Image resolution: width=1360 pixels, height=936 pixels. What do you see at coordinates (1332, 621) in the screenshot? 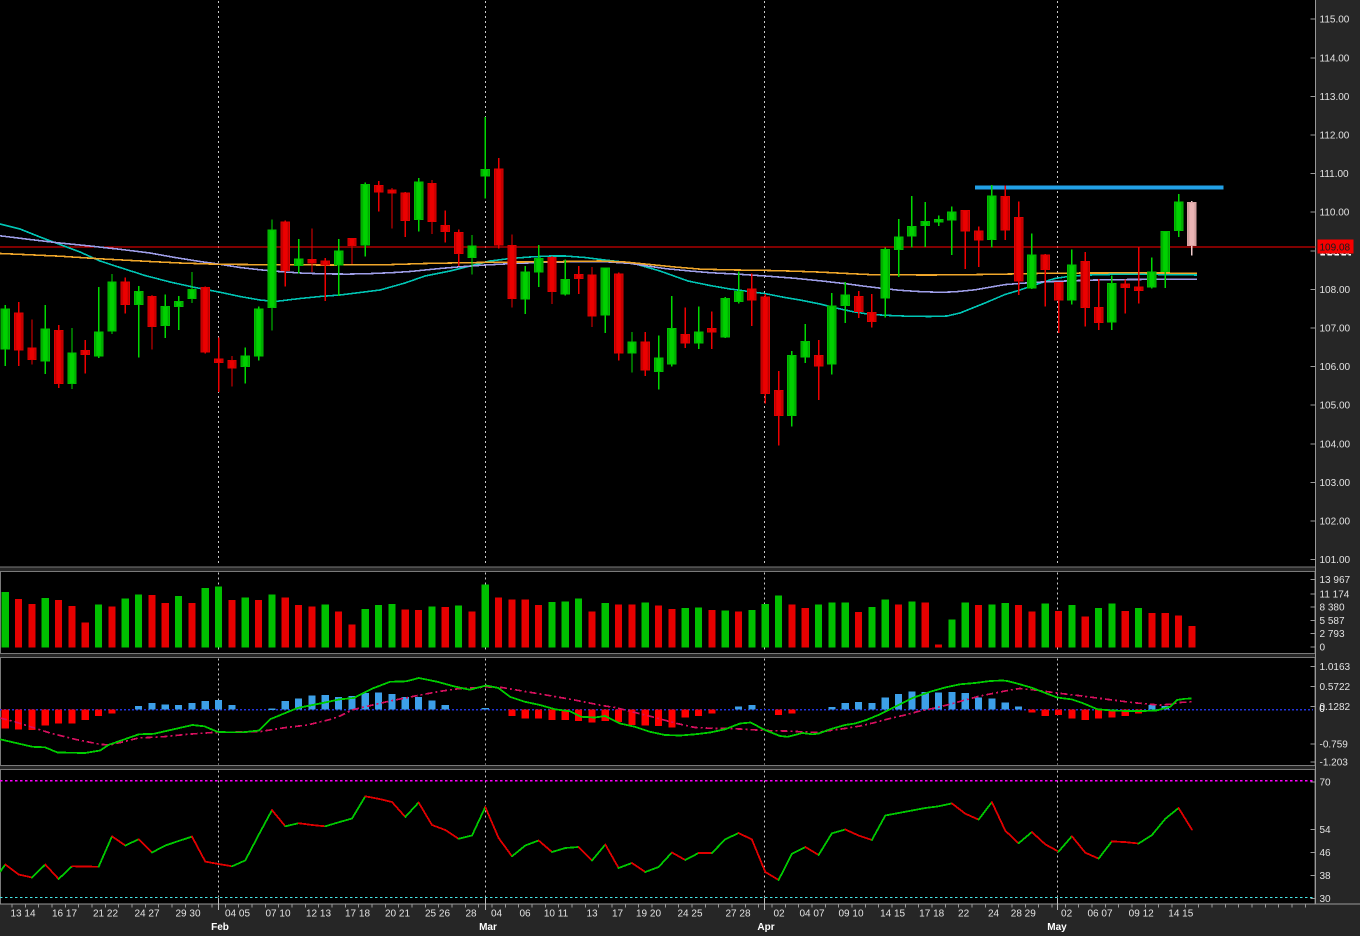
I see `svg-text: 5 587` at bounding box center [1332, 621].